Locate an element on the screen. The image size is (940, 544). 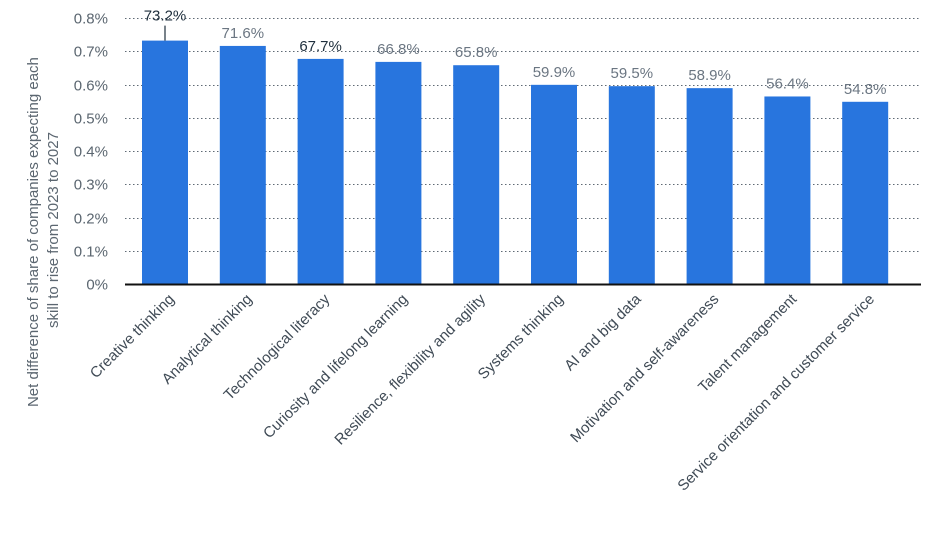
y-tick-label: 0.8% is located at coordinates (91, 19).